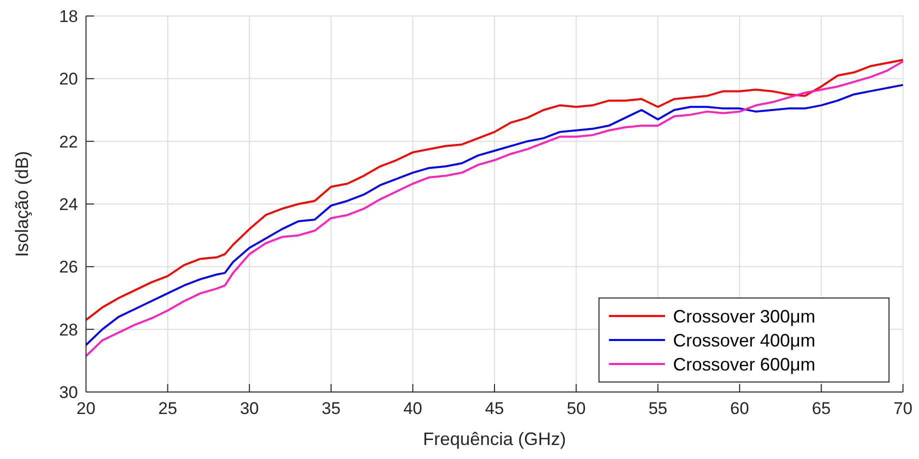 The width and height of the screenshot is (919, 459). What do you see at coordinates (576, 408) in the screenshot?
I see `x-tick-label: 50` at bounding box center [576, 408].